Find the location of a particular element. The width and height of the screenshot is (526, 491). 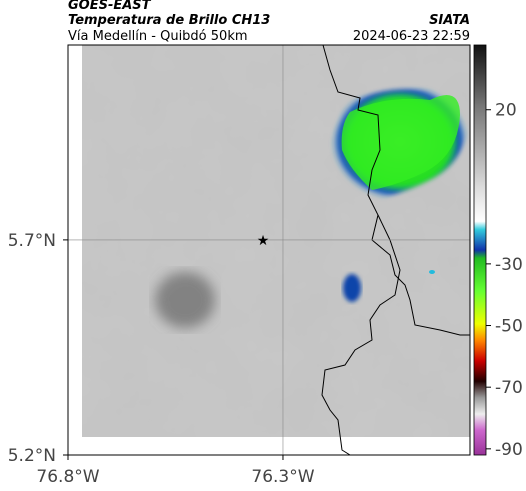

x-tick-label: 76.8°W is located at coordinates (67, 477).